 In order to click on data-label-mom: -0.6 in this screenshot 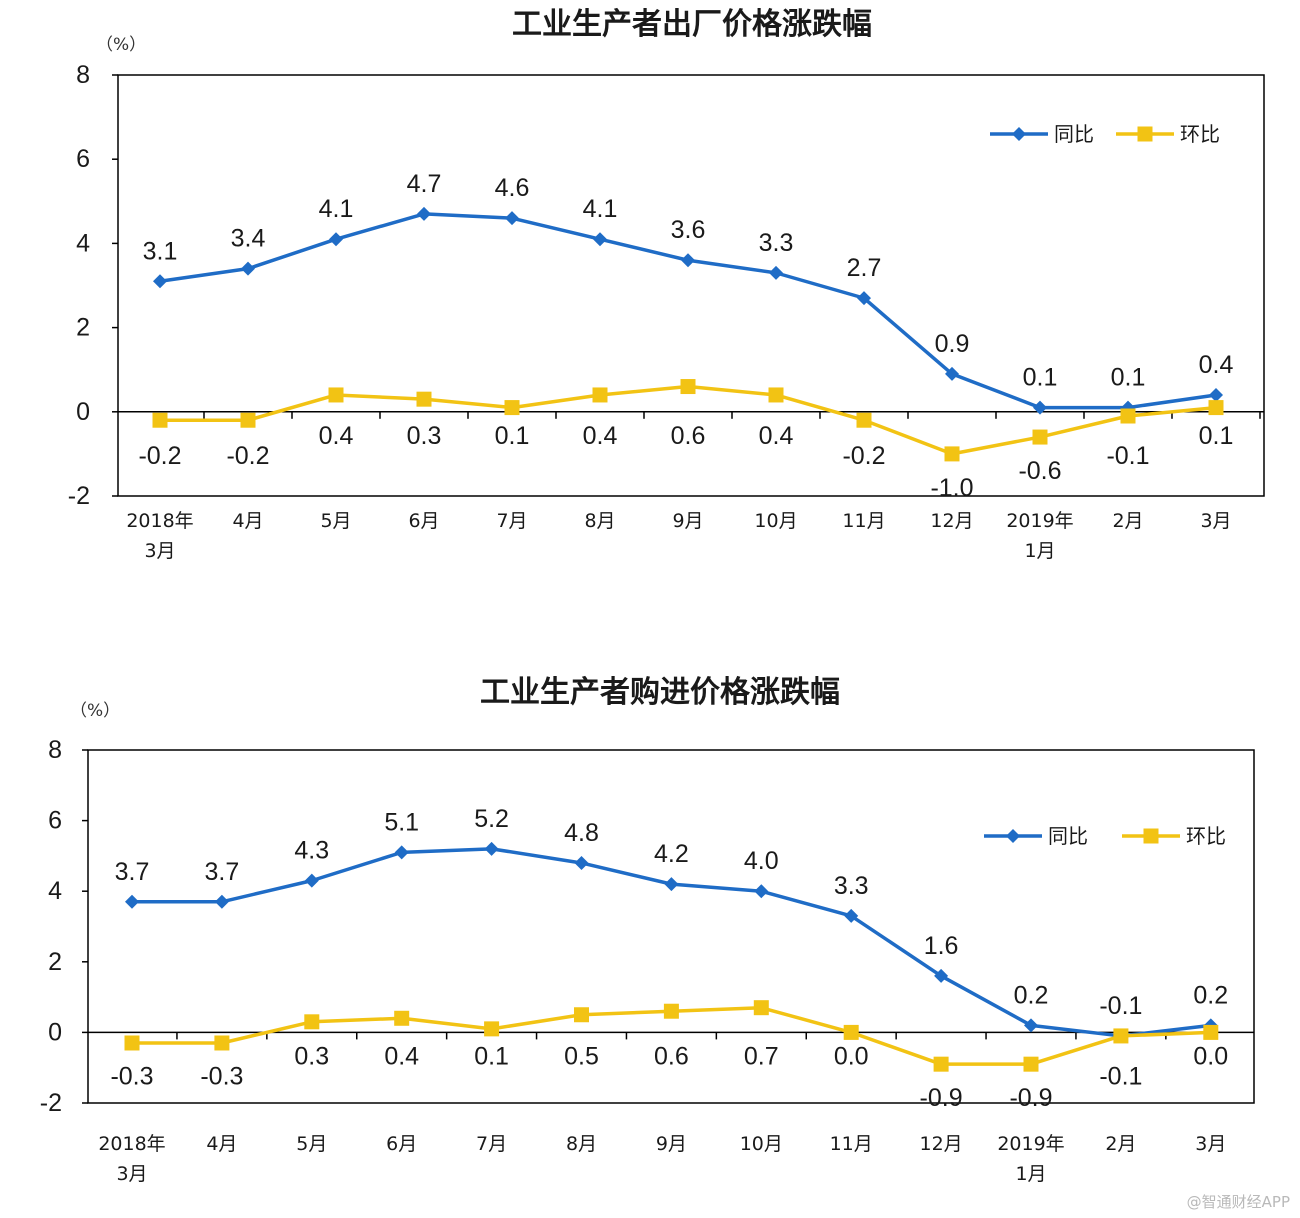, I will do `click(1039, 471)`.